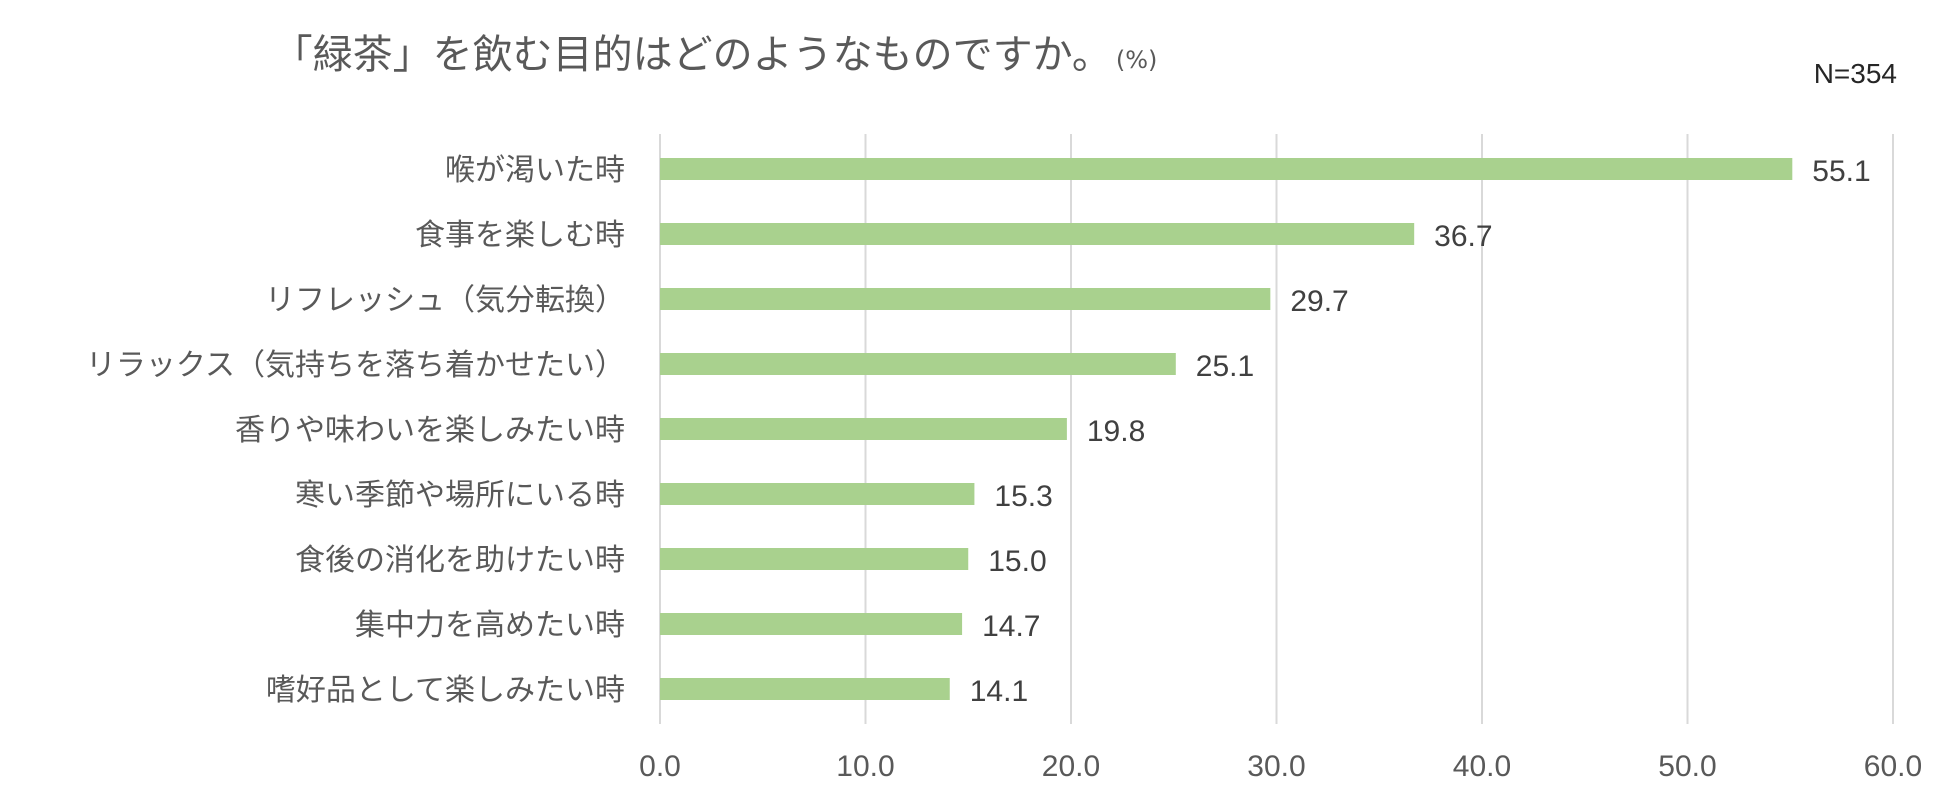  What do you see at coordinates (660, 766) in the screenshot?
I see `x-tick-label: 0.0` at bounding box center [660, 766].